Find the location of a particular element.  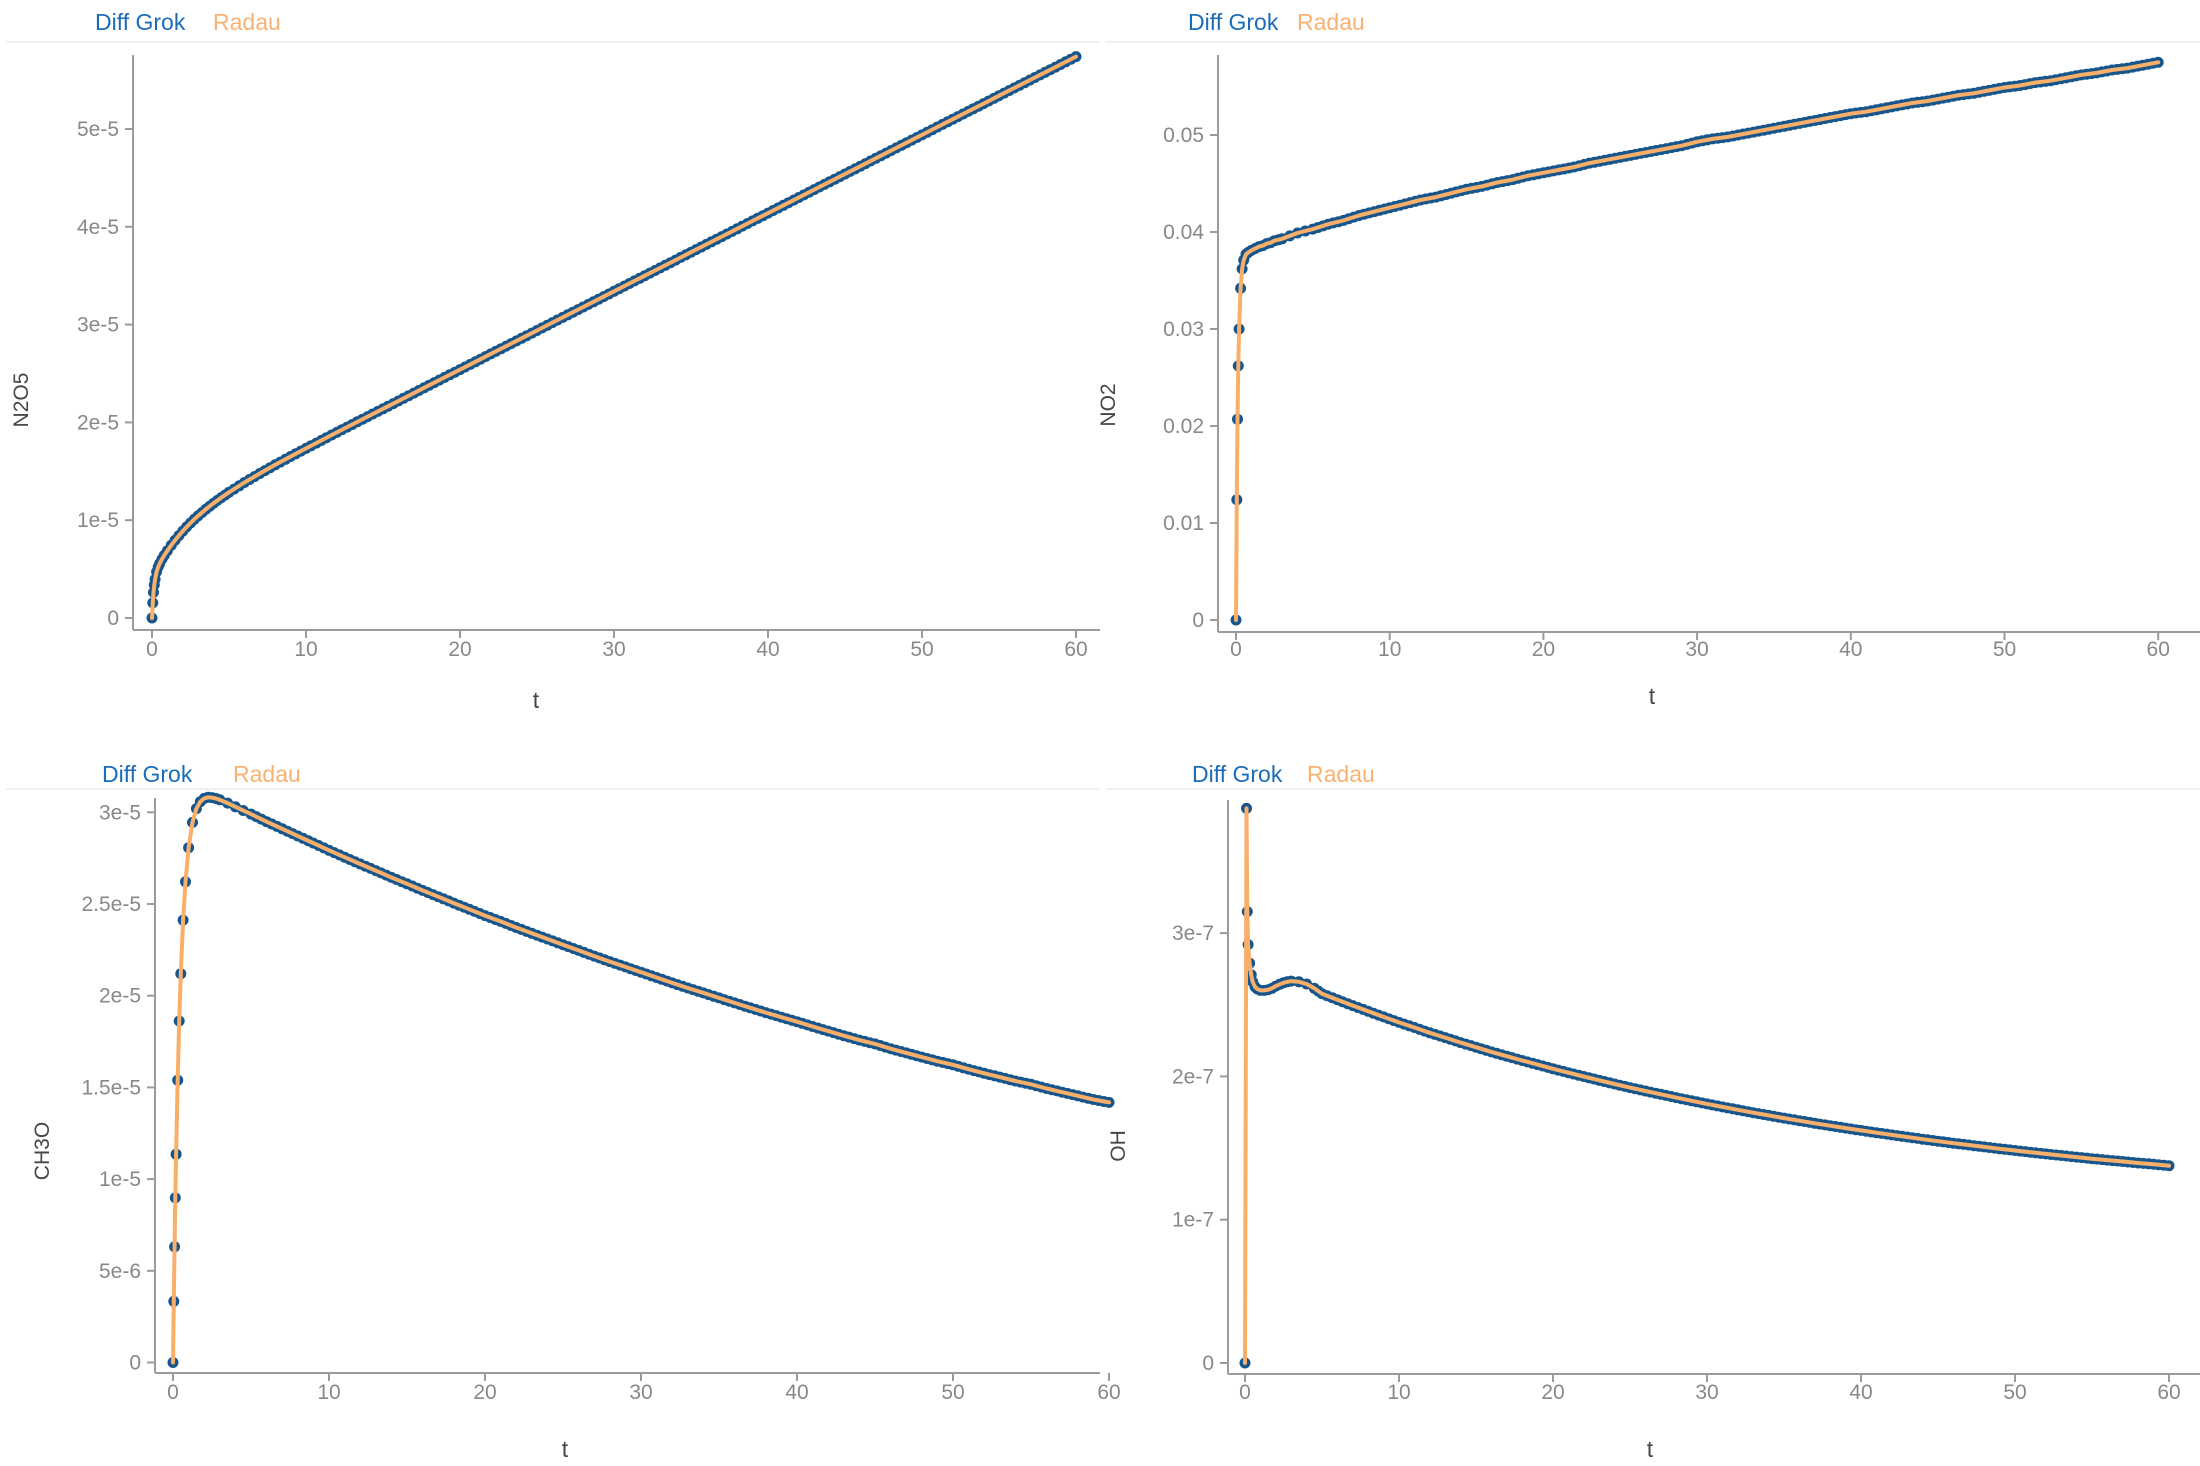

y-axis-title: CH3O is located at coordinates (42, 1151).